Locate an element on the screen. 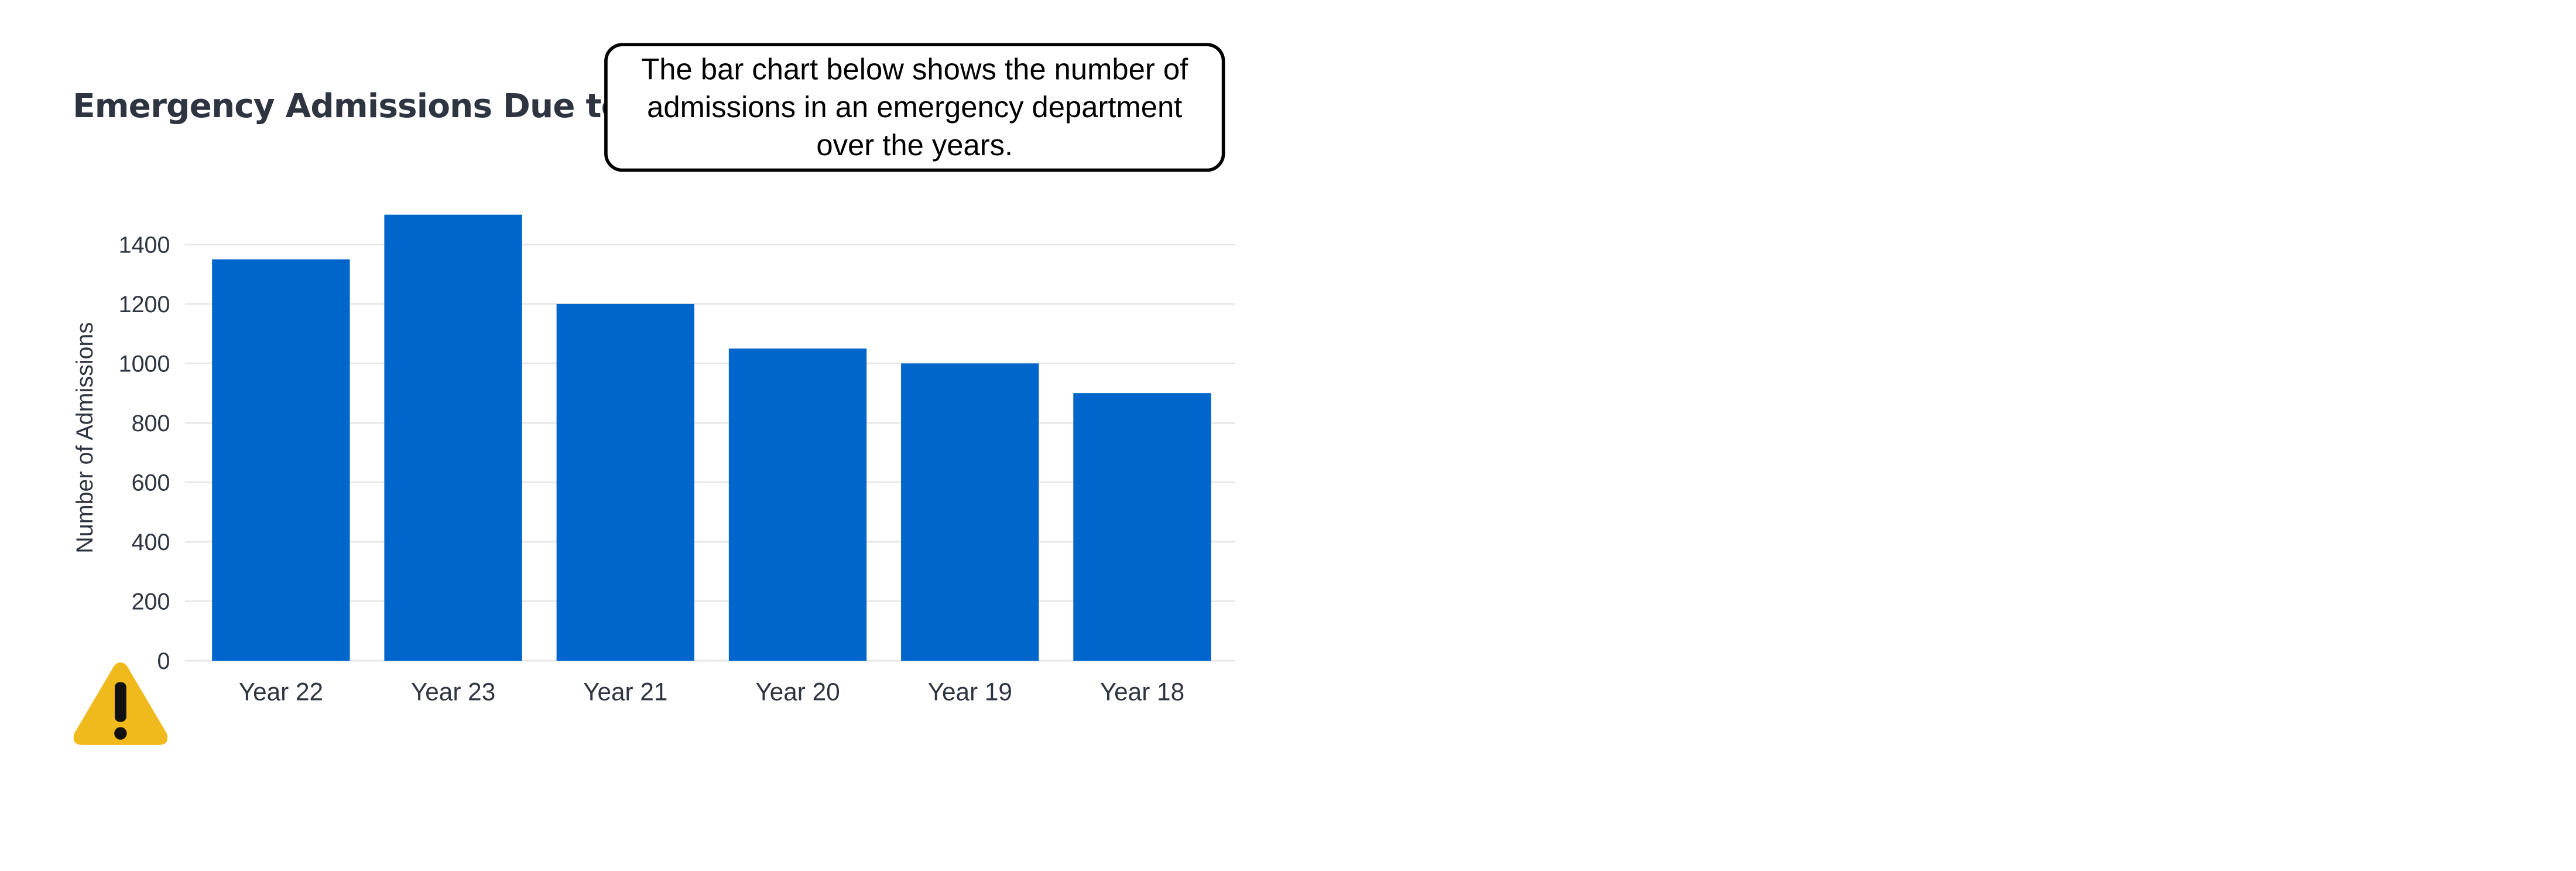  y-tick-label: 1200 is located at coordinates (144, 305).